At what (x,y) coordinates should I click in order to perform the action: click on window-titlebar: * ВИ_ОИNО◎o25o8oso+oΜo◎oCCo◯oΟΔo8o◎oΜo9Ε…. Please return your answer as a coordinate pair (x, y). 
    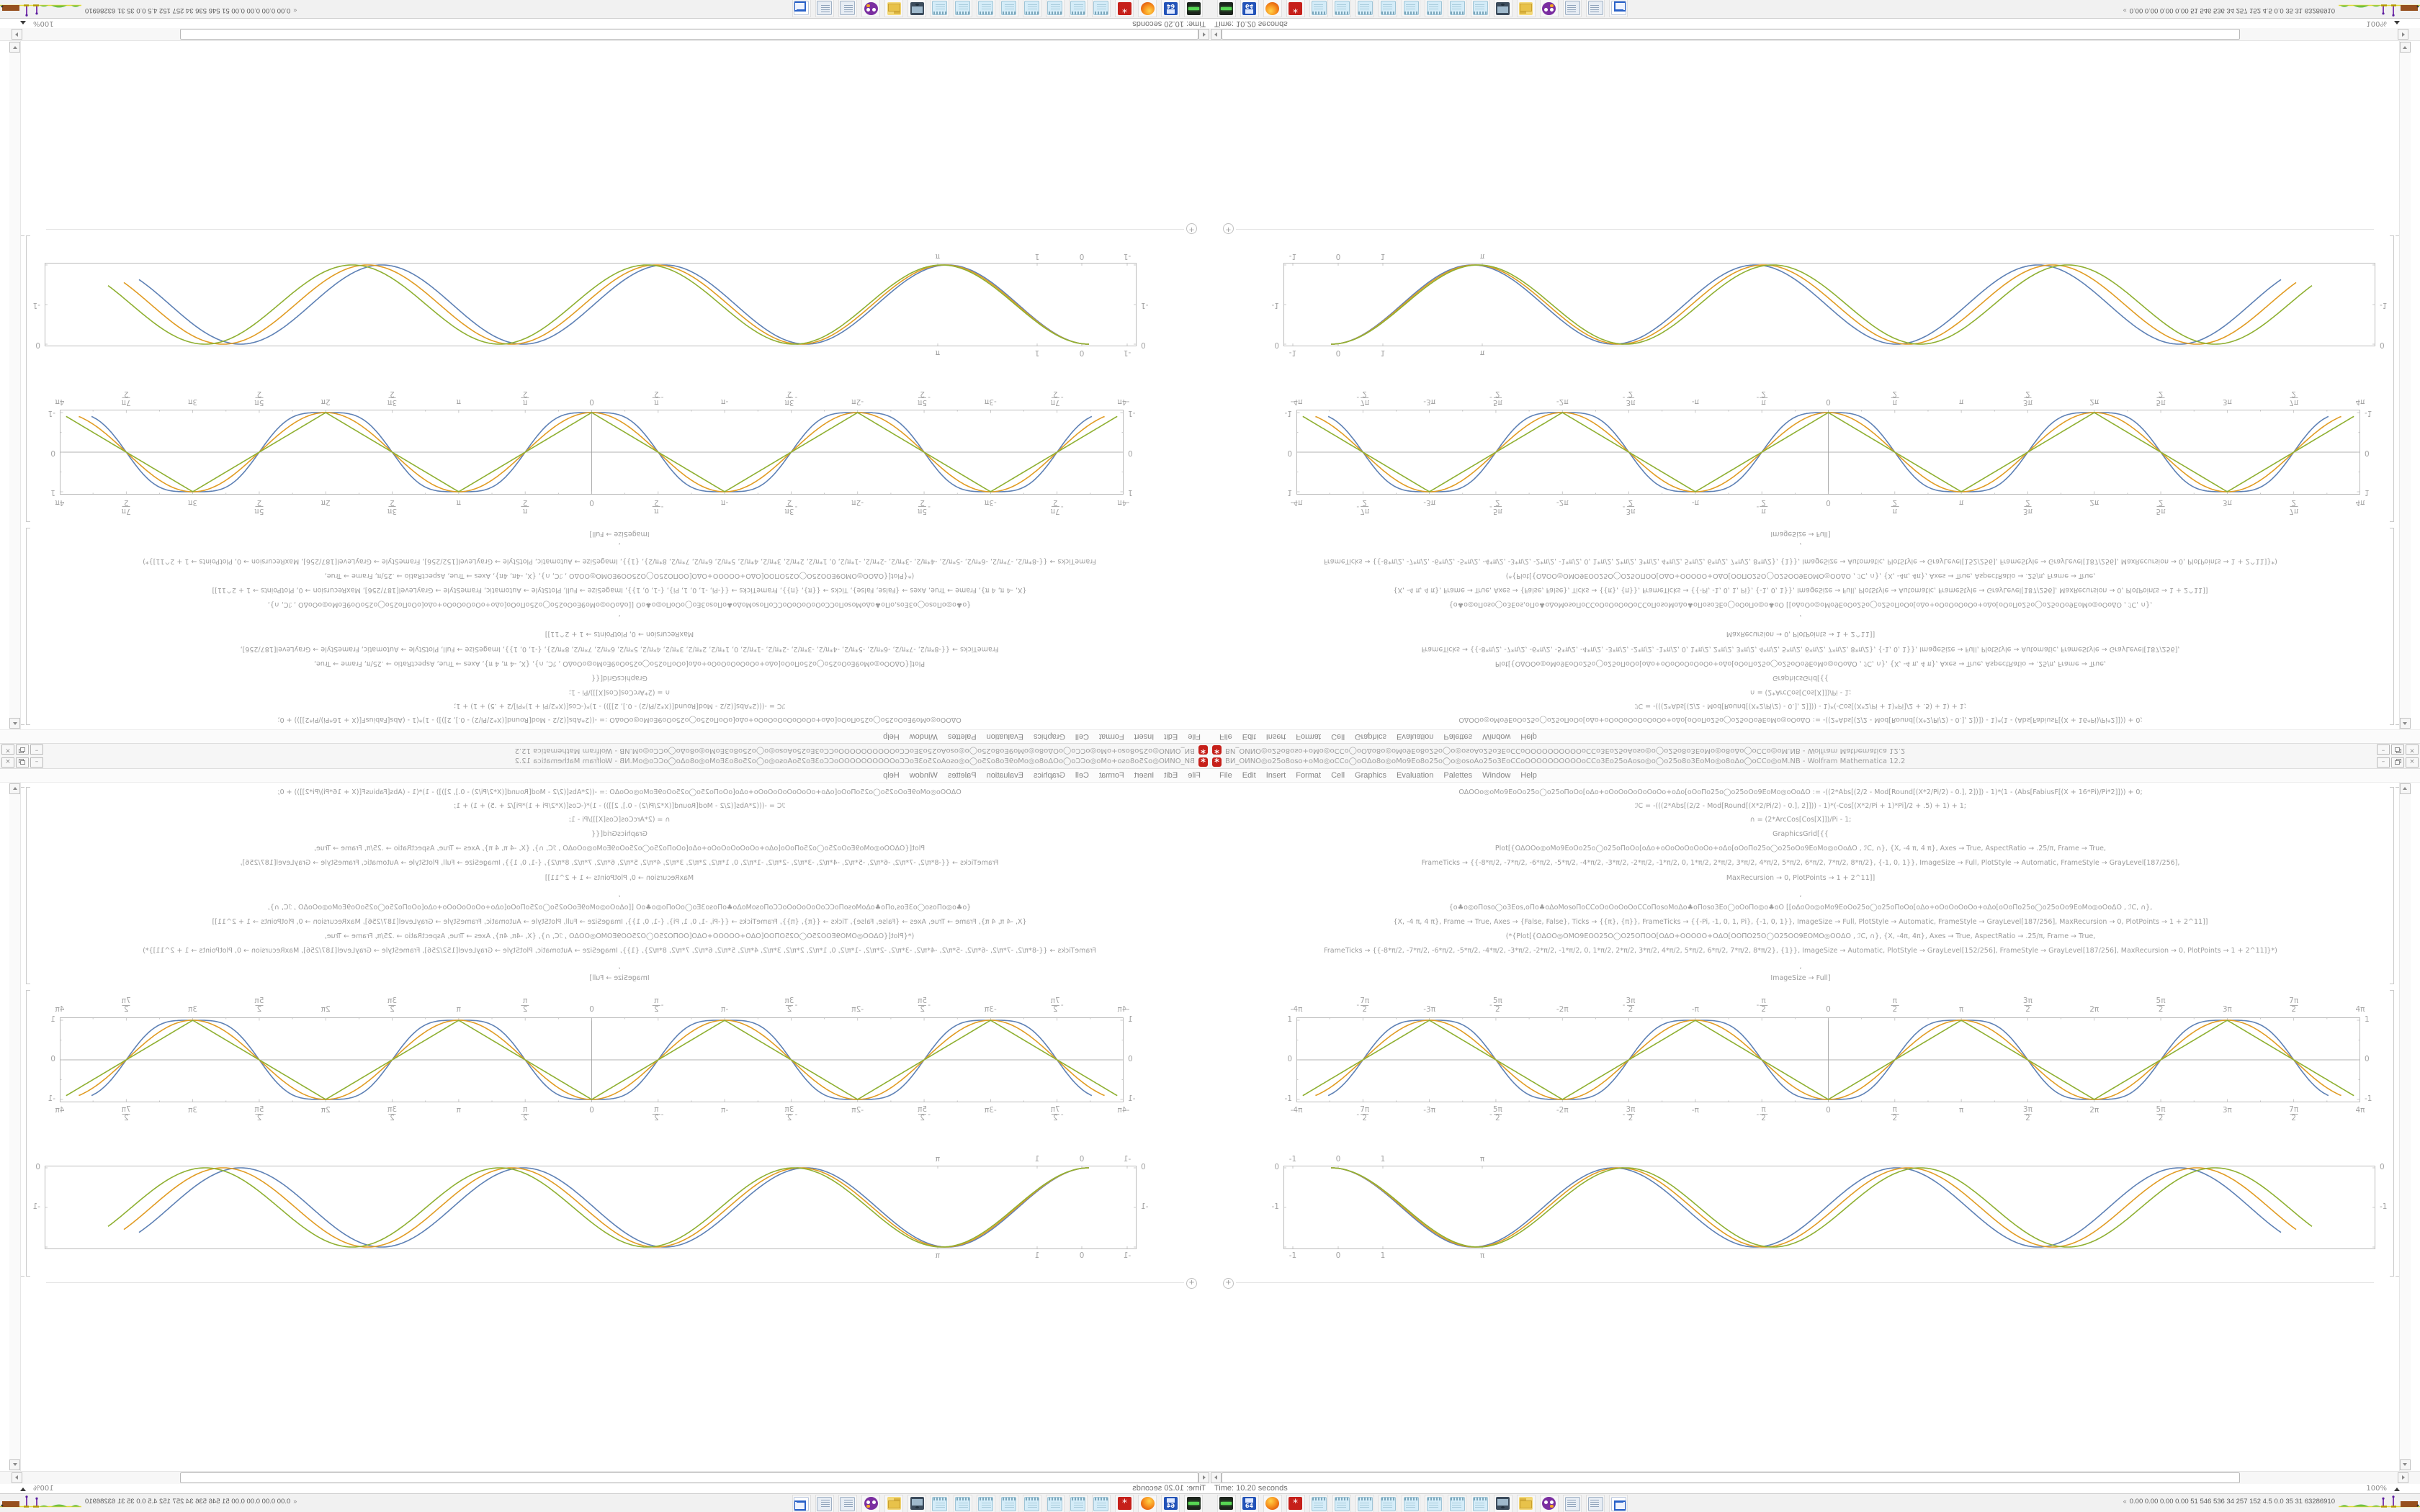
    Looking at the image, I should click on (1815, 749).